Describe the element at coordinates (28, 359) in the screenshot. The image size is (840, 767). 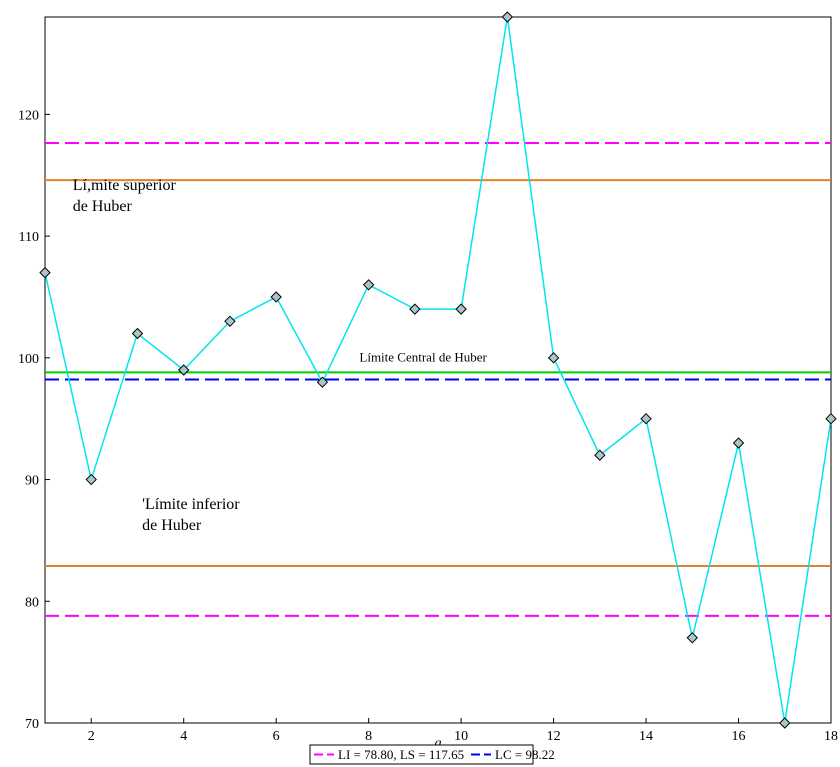
I see `y-tick-label: 100` at that location.